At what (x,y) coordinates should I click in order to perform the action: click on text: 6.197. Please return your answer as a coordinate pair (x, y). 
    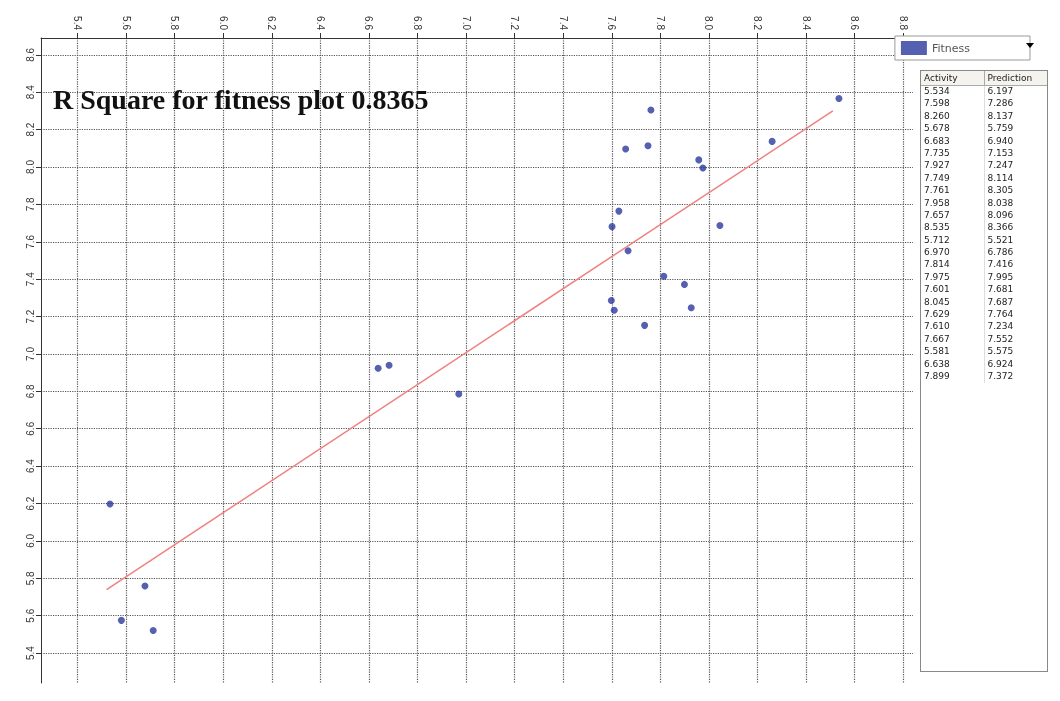
    Looking at the image, I should click on (1000, 92).